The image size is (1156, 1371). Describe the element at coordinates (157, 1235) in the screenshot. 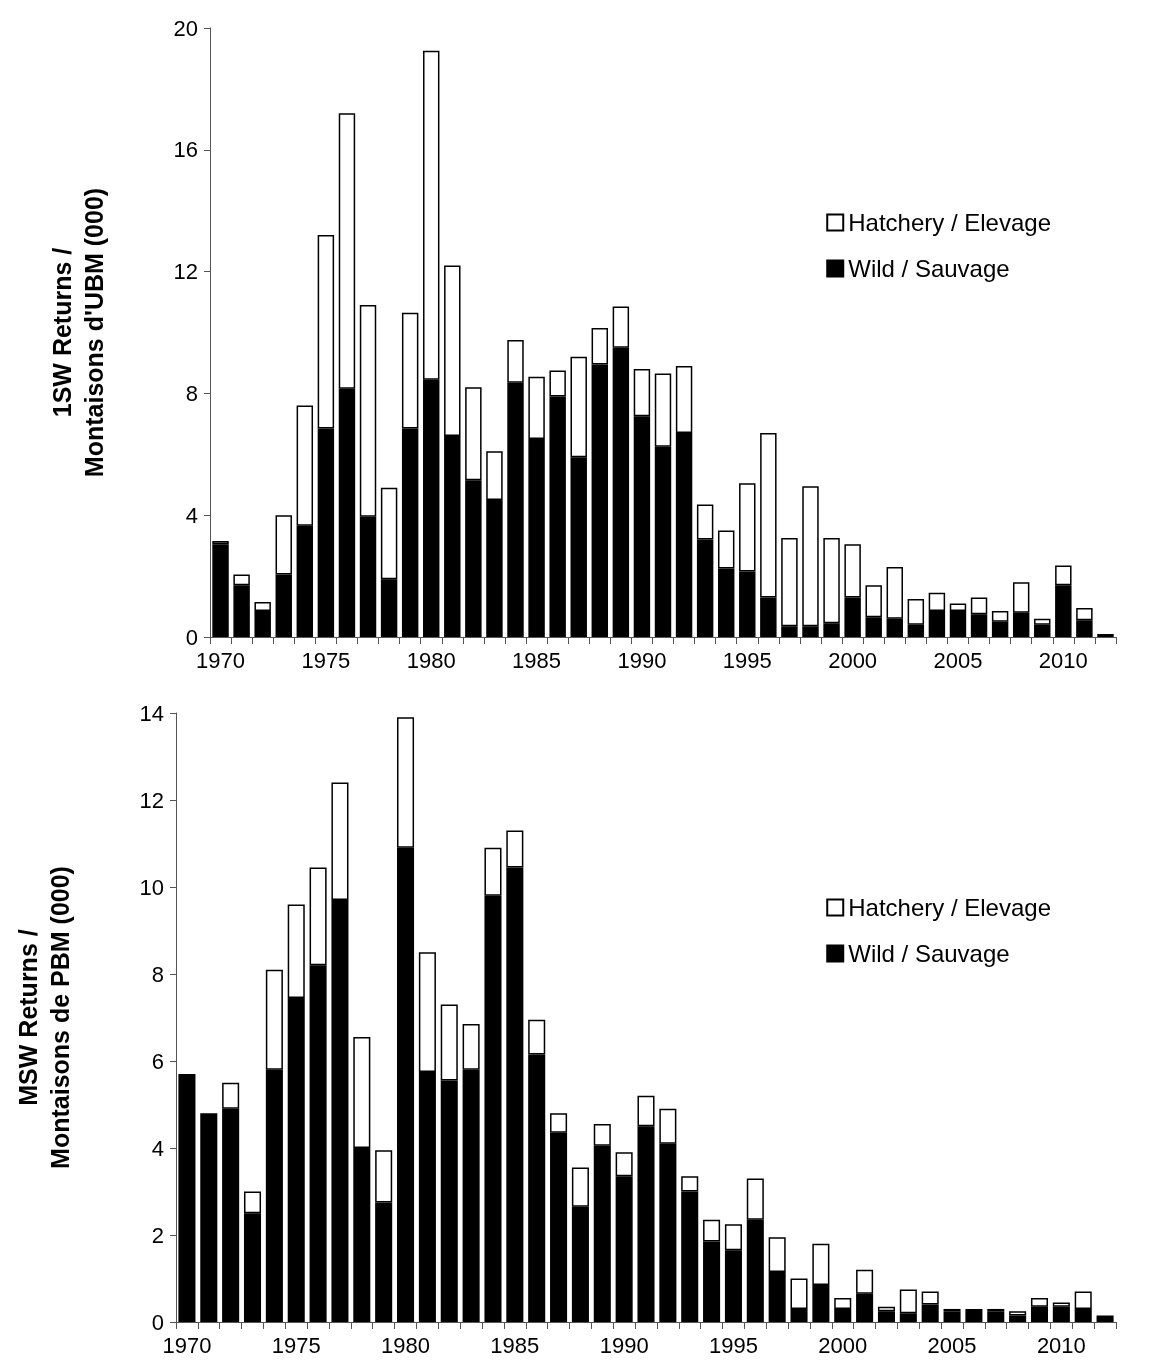

I see `y-tick-label: 2` at that location.